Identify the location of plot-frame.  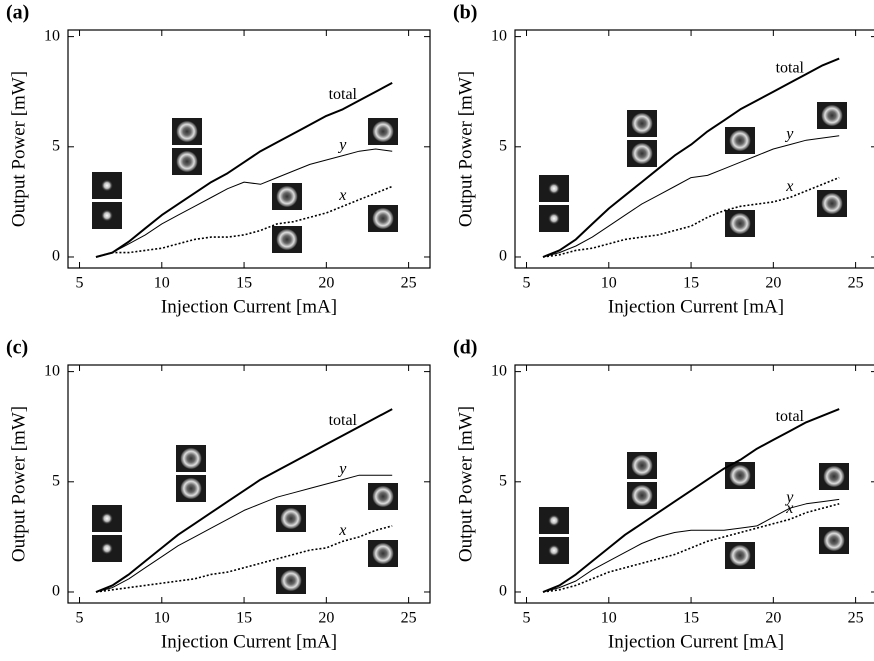
(694, 149).